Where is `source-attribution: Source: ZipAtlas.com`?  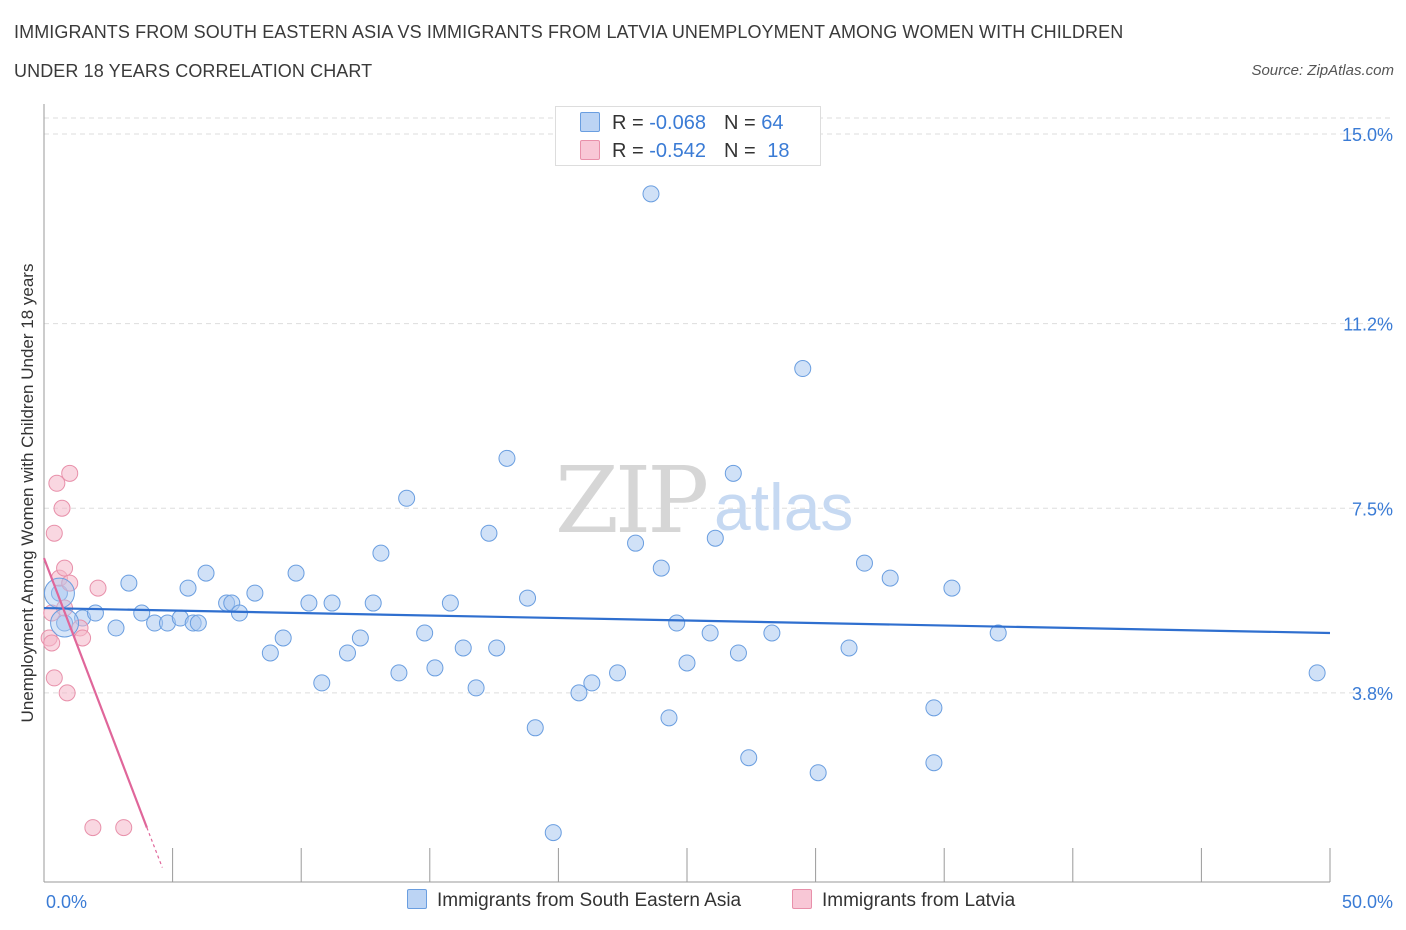 source-attribution: Source: ZipAtlas.com is located at coordinates (1322, 70).